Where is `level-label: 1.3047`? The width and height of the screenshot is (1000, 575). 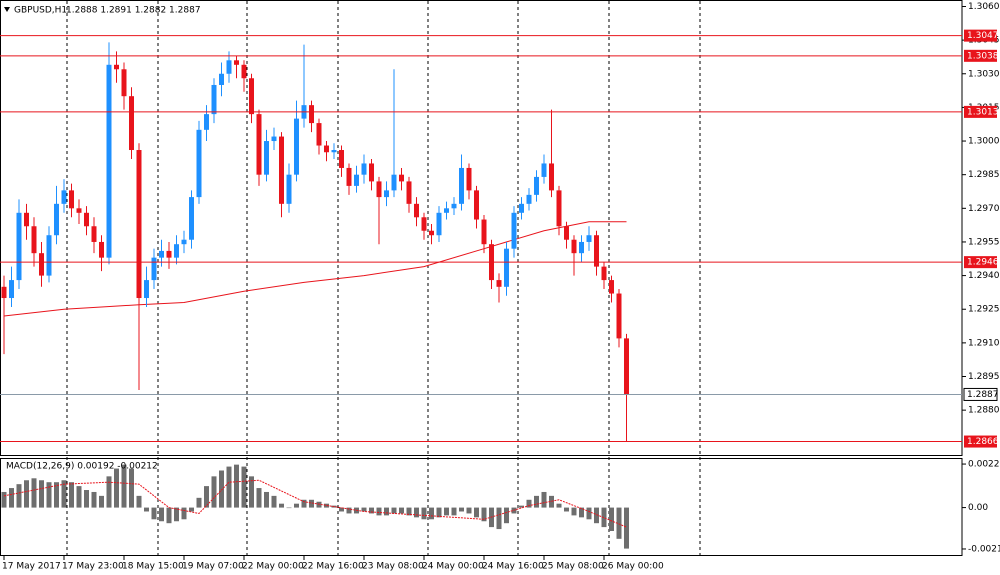 level-label: 1.3047 is located at coordinates (983, 36).